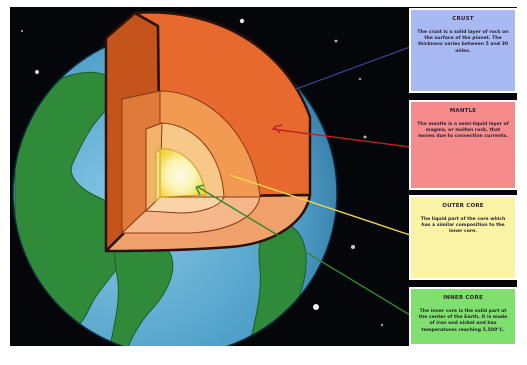  I want to click on outer-core-title: OUTER CORE, so click(463, 206).